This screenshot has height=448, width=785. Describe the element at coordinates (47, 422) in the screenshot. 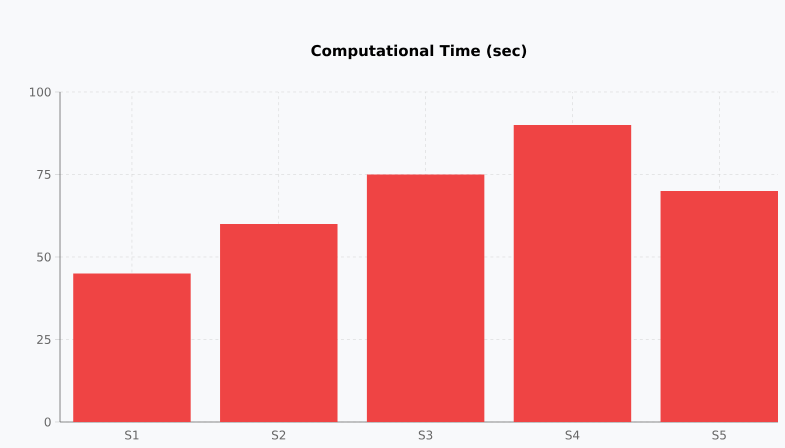

I see `y-tick-label: 0` at that location.